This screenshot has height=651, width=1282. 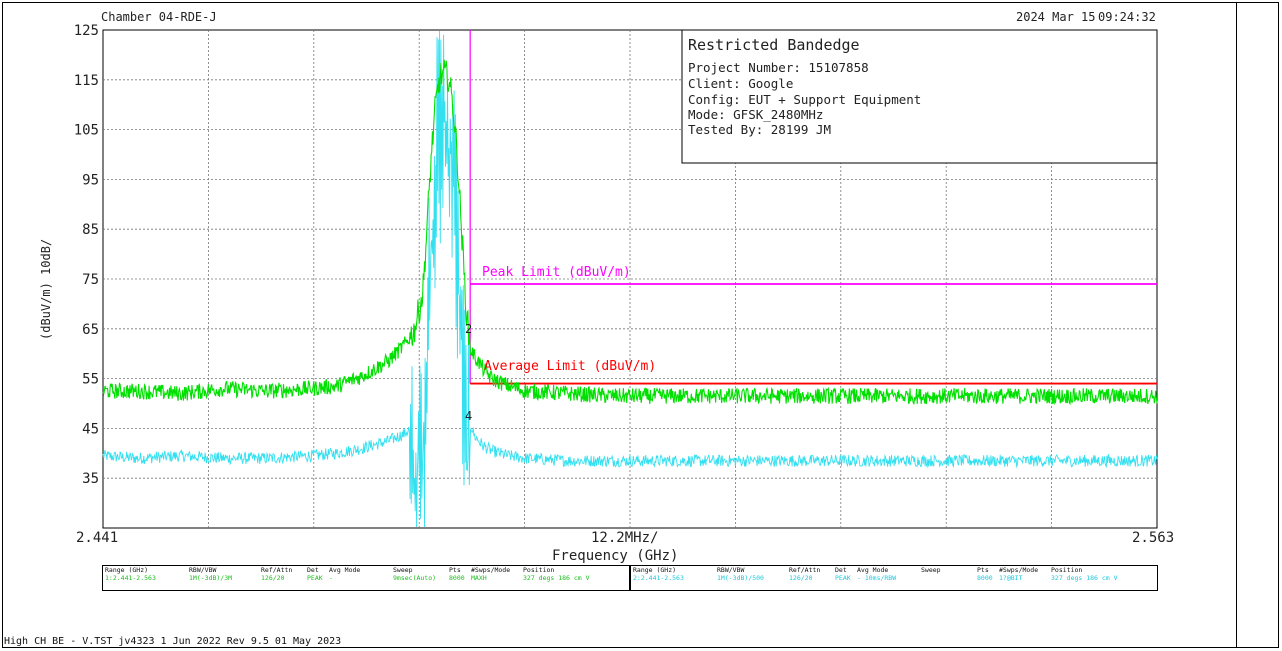 I want to click on info-box-title: Restricted Bandedge, so click(x=774, y=45).